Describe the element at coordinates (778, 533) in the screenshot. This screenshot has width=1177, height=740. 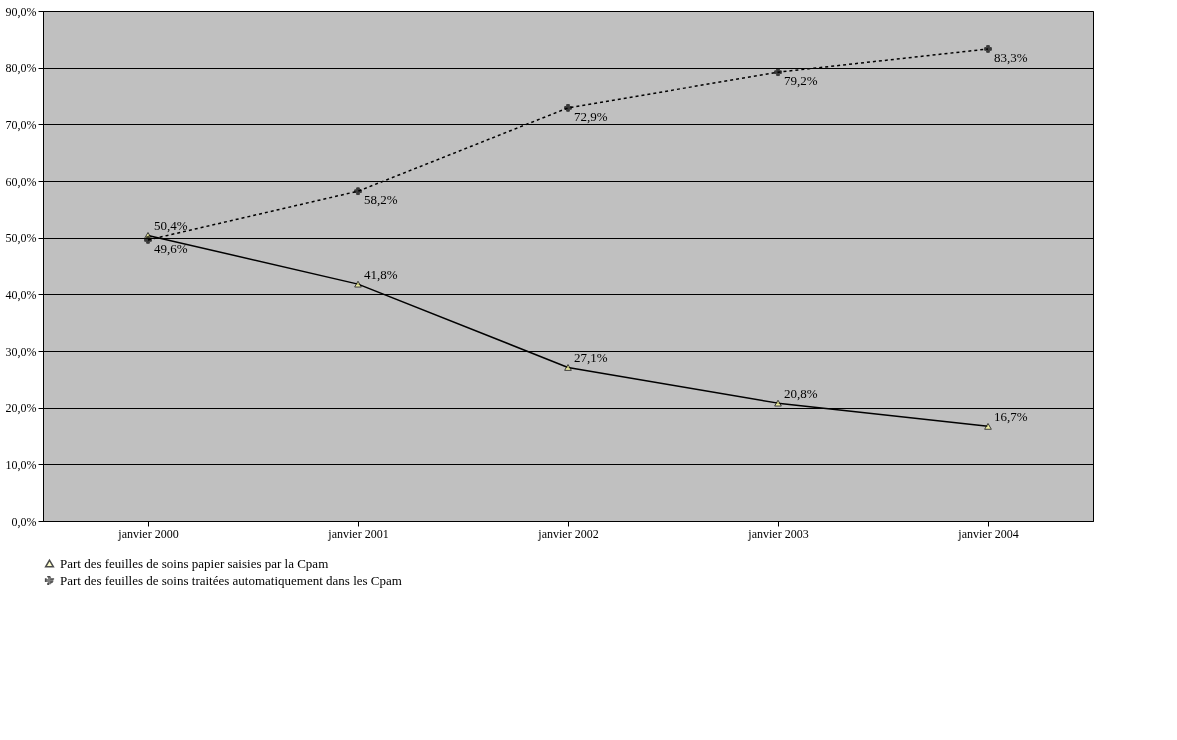
I see `x-tick-label: janvier 2003` at that location.